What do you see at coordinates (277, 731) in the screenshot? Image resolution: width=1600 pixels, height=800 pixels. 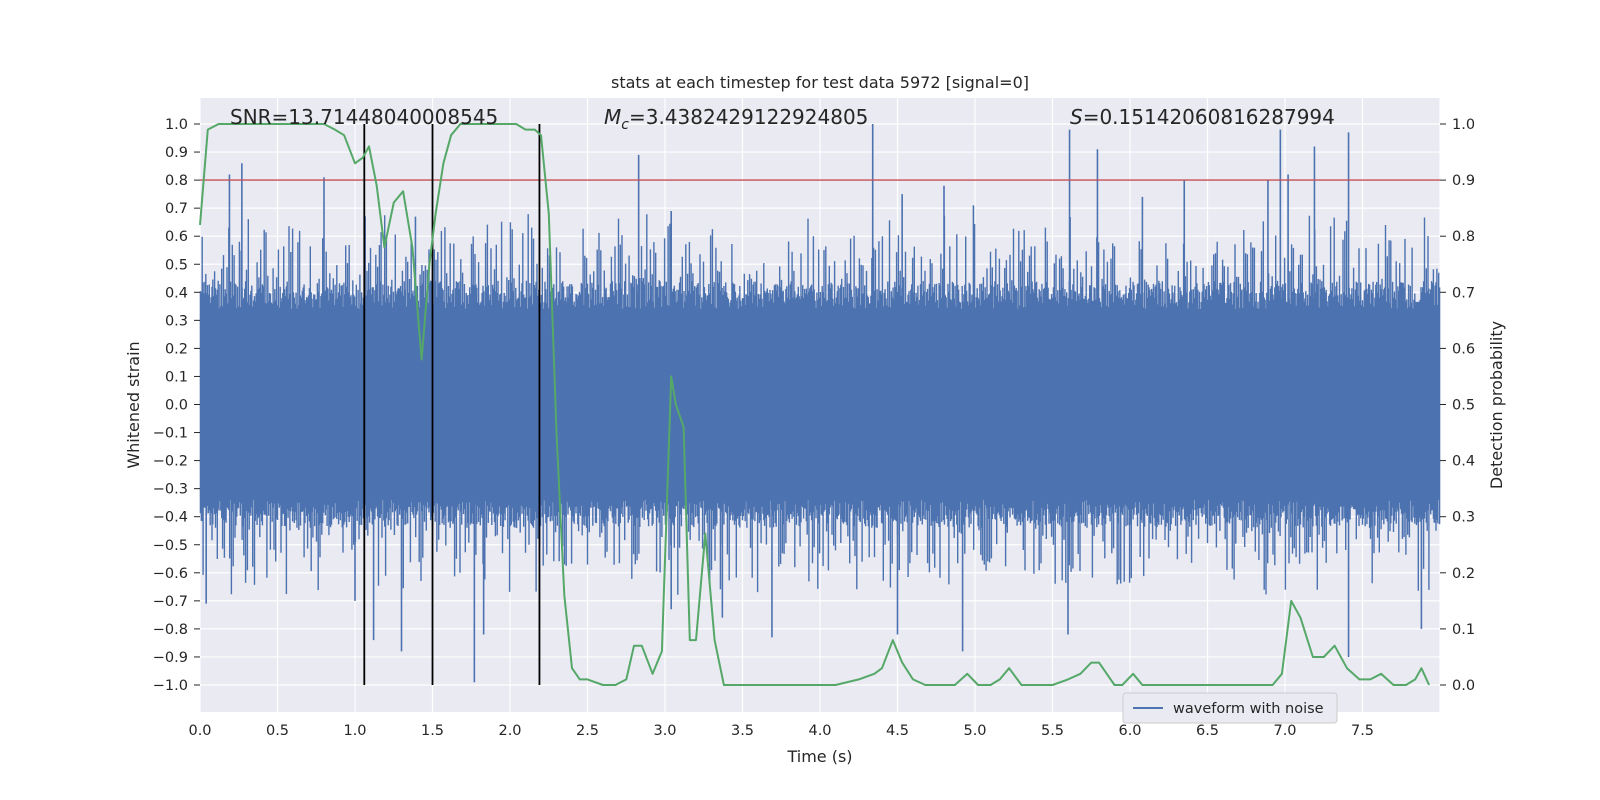 I see `x-tick-label: 0.5` at bounding box center [277, 731].